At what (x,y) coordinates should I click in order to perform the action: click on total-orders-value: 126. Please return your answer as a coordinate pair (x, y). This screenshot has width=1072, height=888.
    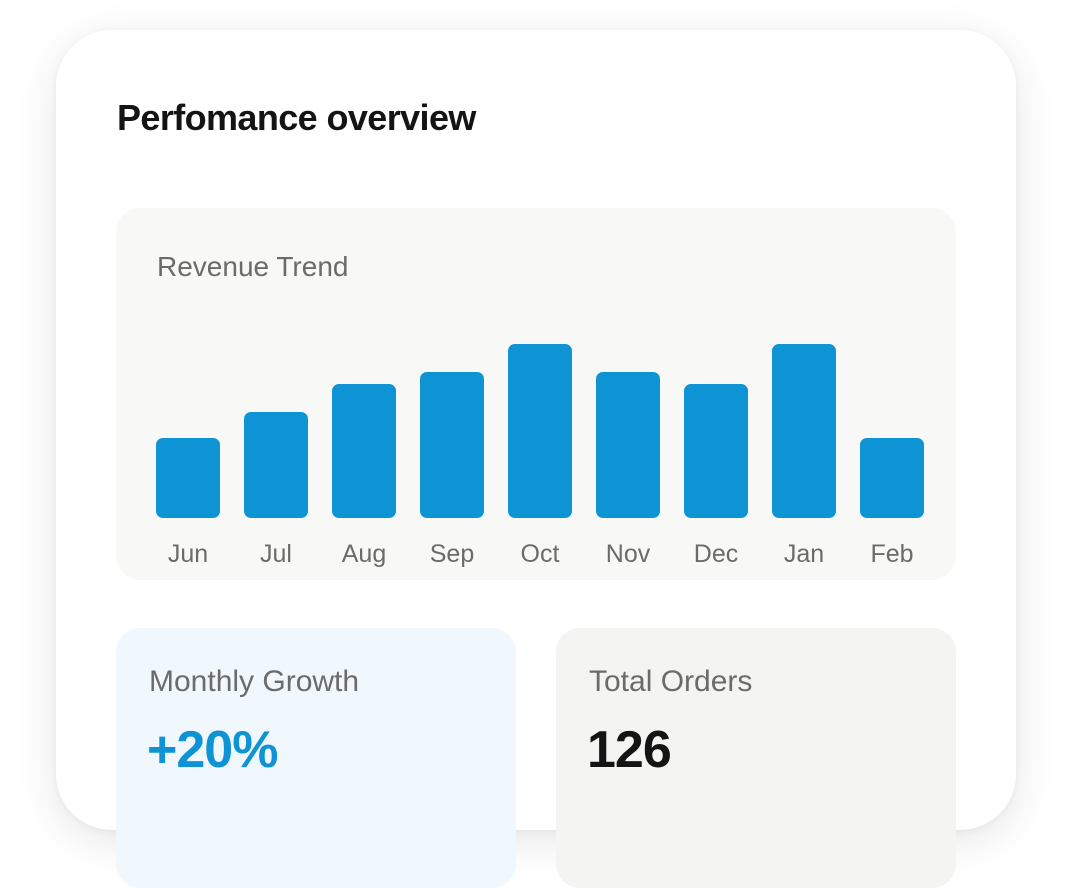
    Looking at the image, I should click on (629, 750).